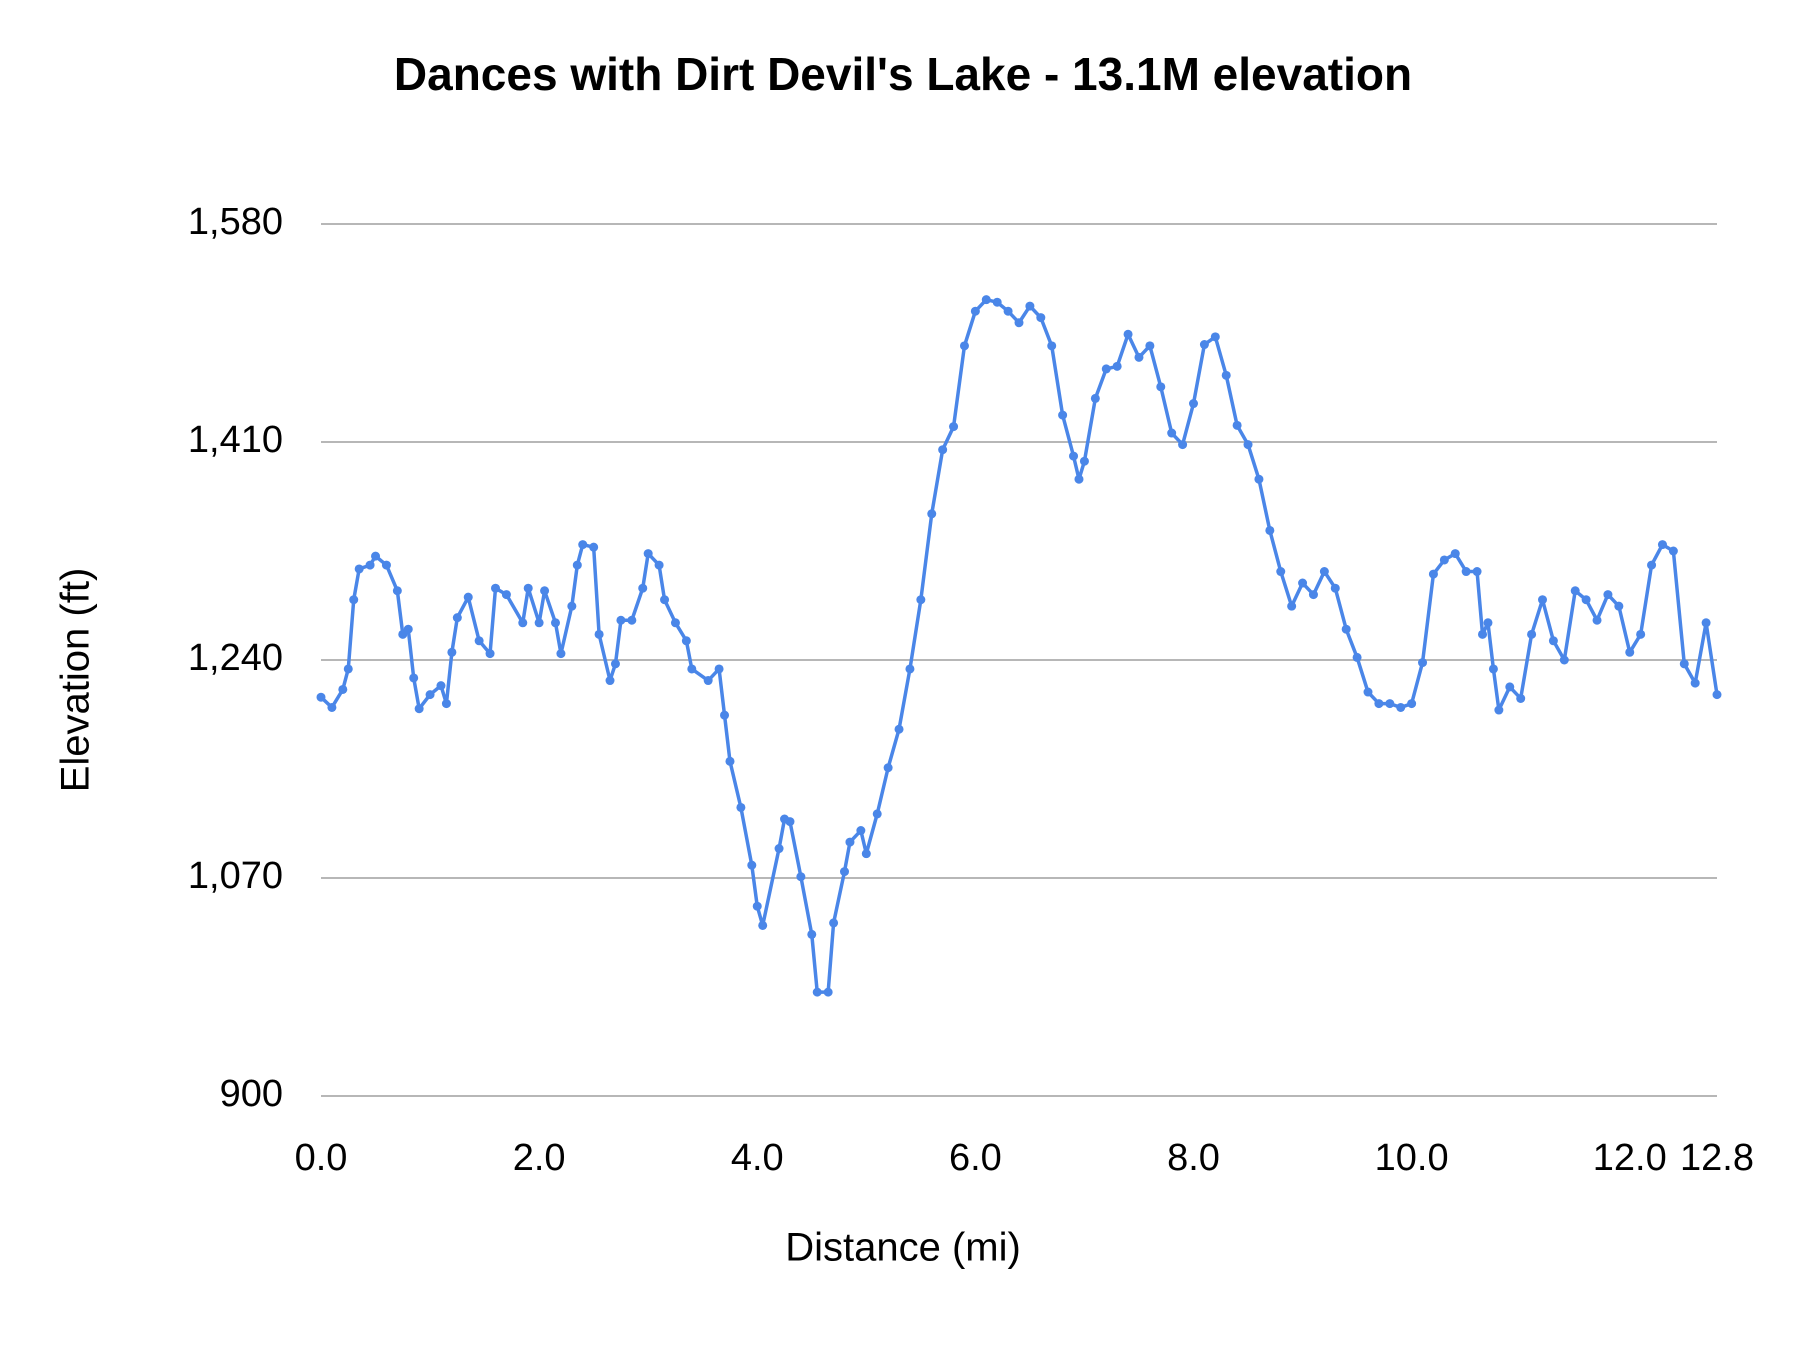 The height and width of the screenshot is (1350, 1800). Describe the element at coordinates (1630, 1158) in the screenshot. I see `x-tick-label: 12.0` at that location.